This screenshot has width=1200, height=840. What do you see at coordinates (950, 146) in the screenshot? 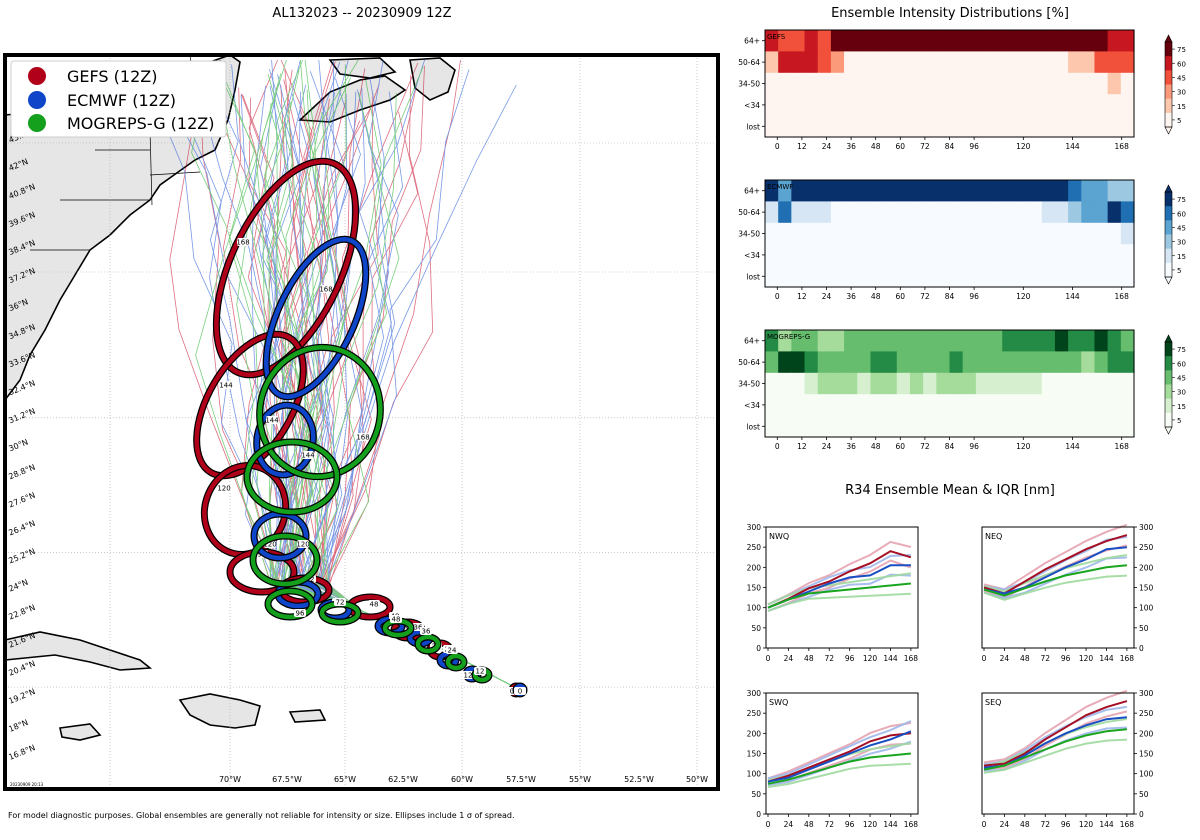
I see `heatmap-x-tick: 84` at bounding box center [950, 146].